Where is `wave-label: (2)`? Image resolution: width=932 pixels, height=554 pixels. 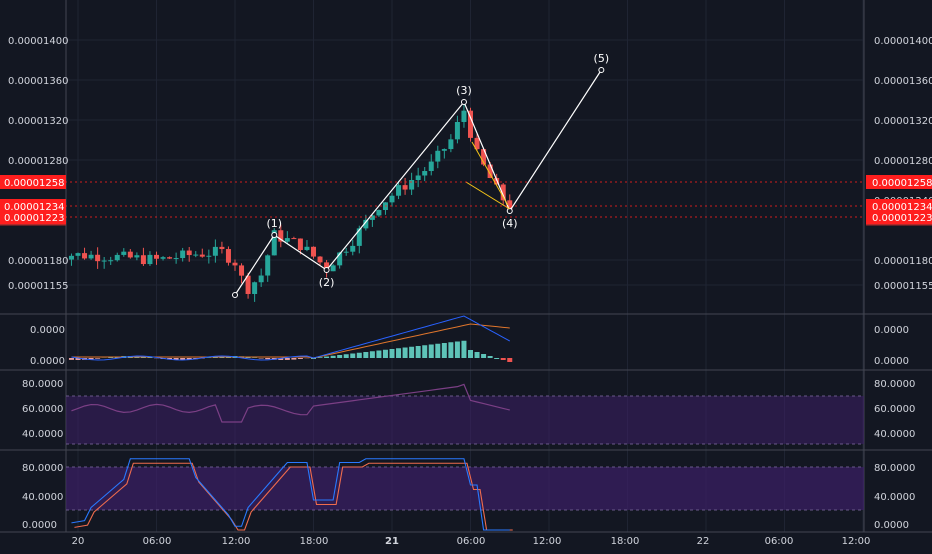
wave-label: (2) is located at coordinates (327, 282).